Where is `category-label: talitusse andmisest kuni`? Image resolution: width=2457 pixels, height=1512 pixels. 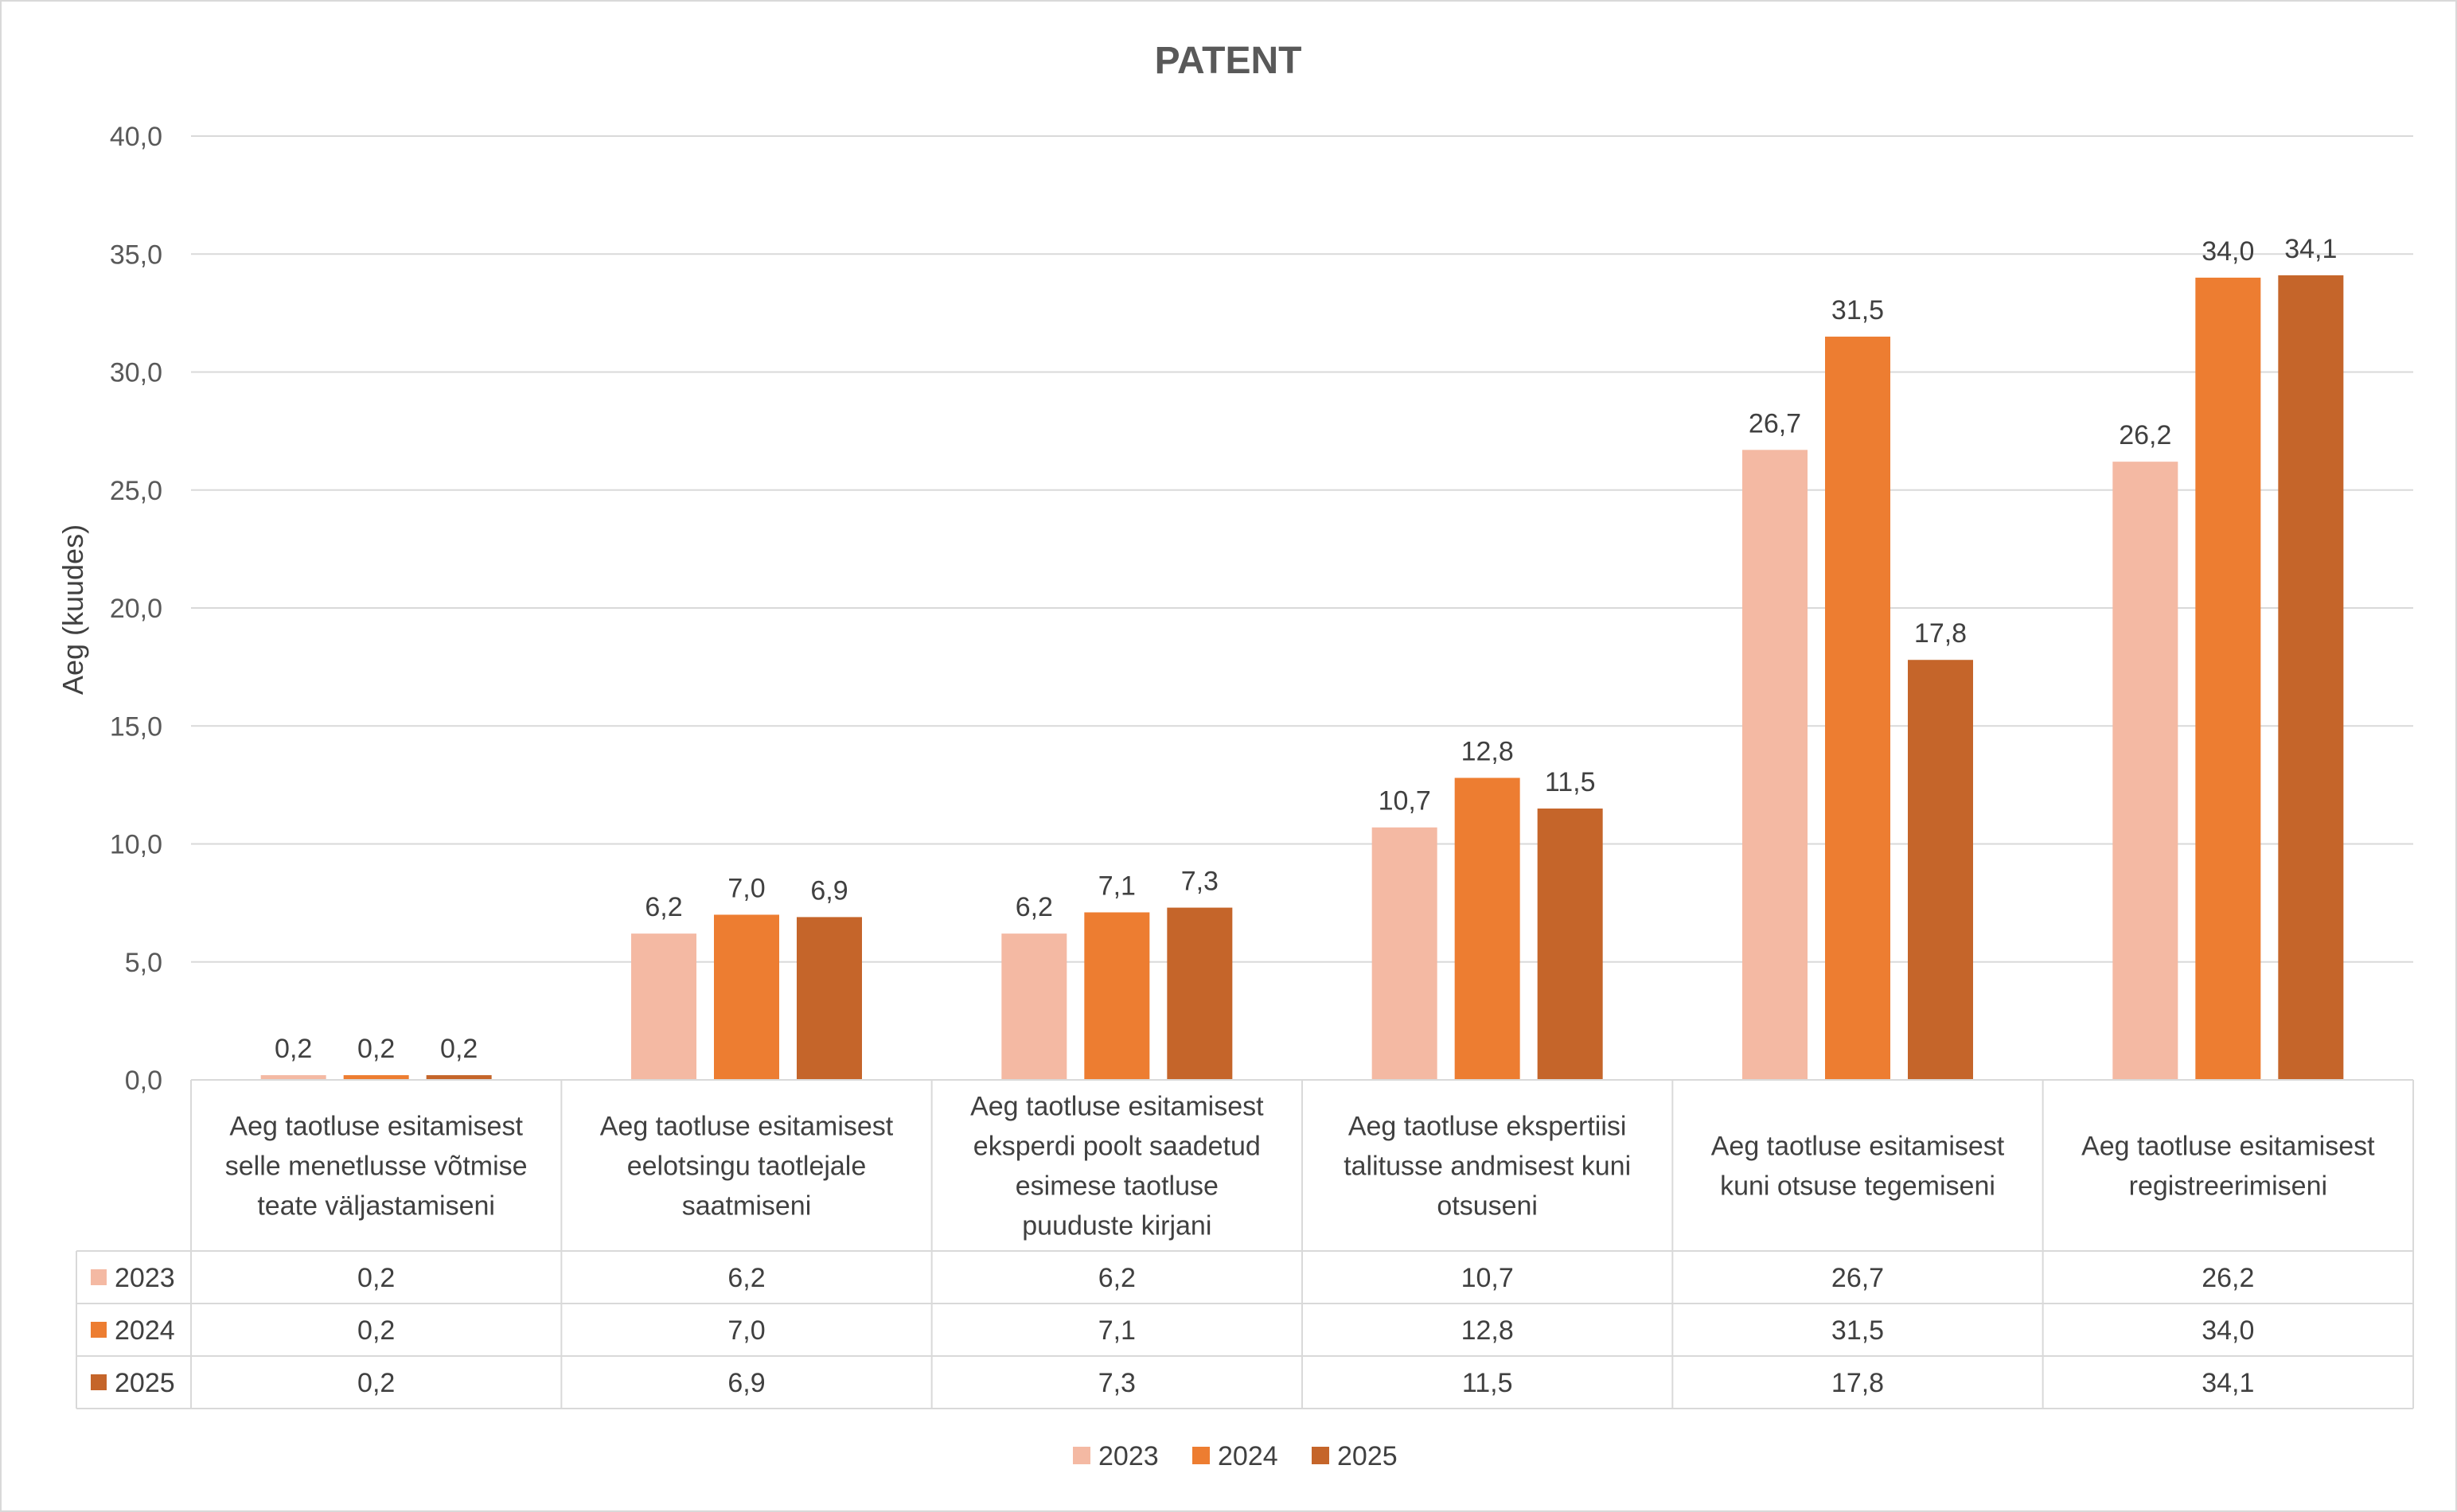 category-label: talitusse andmisest kuni is located at coordinates (1487, 1167).